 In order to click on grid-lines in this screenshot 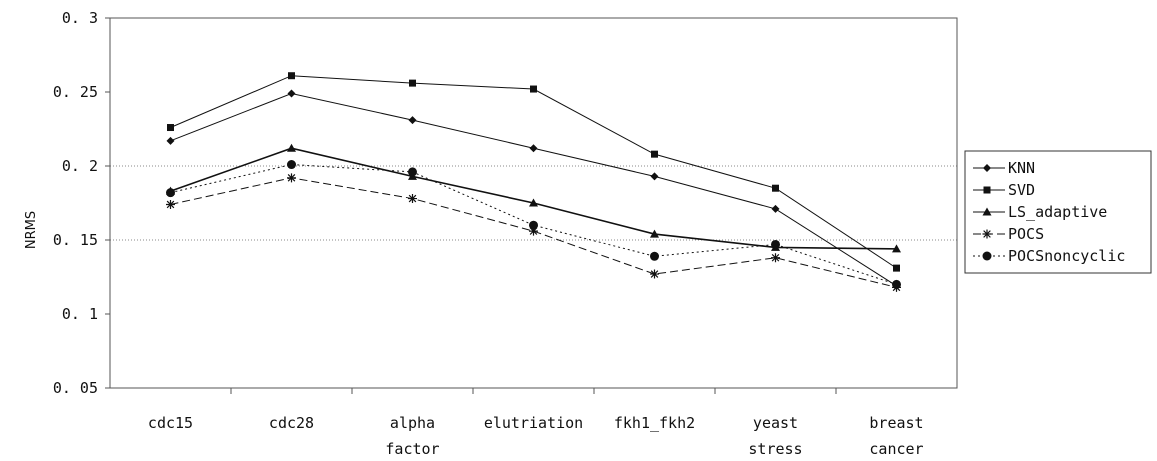, I will do `click(533, 203)`.